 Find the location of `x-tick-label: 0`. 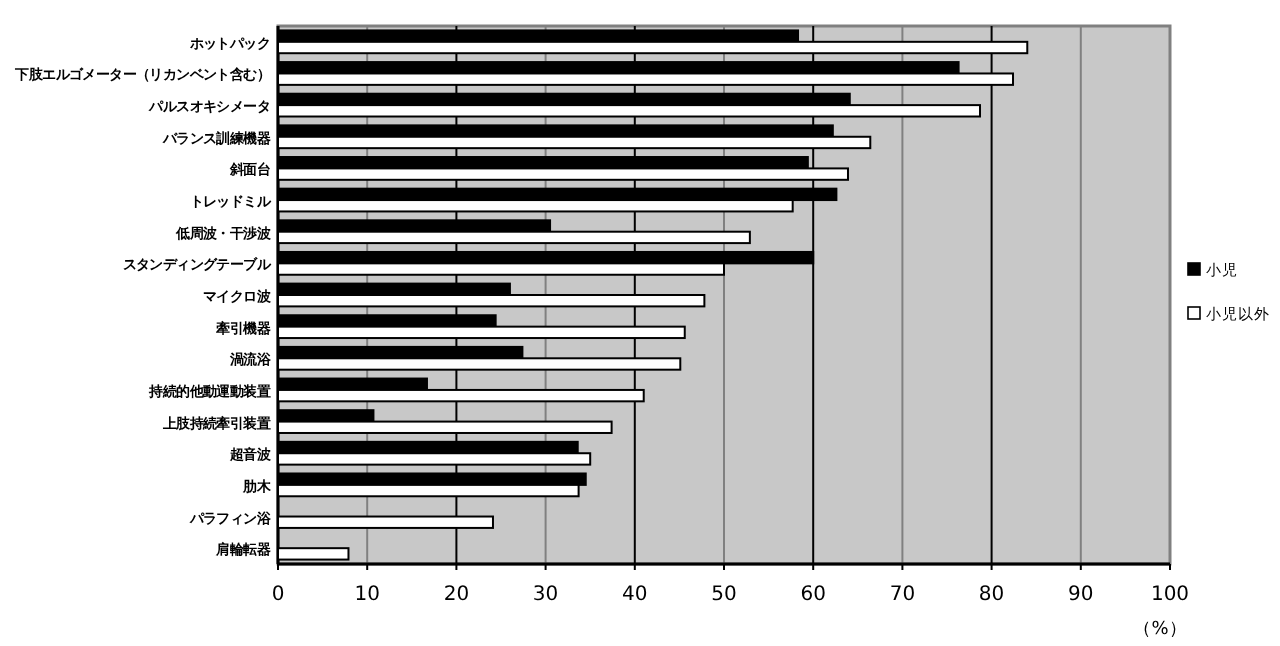

x-tick-label: 0 is located at coordinates (278, 595).